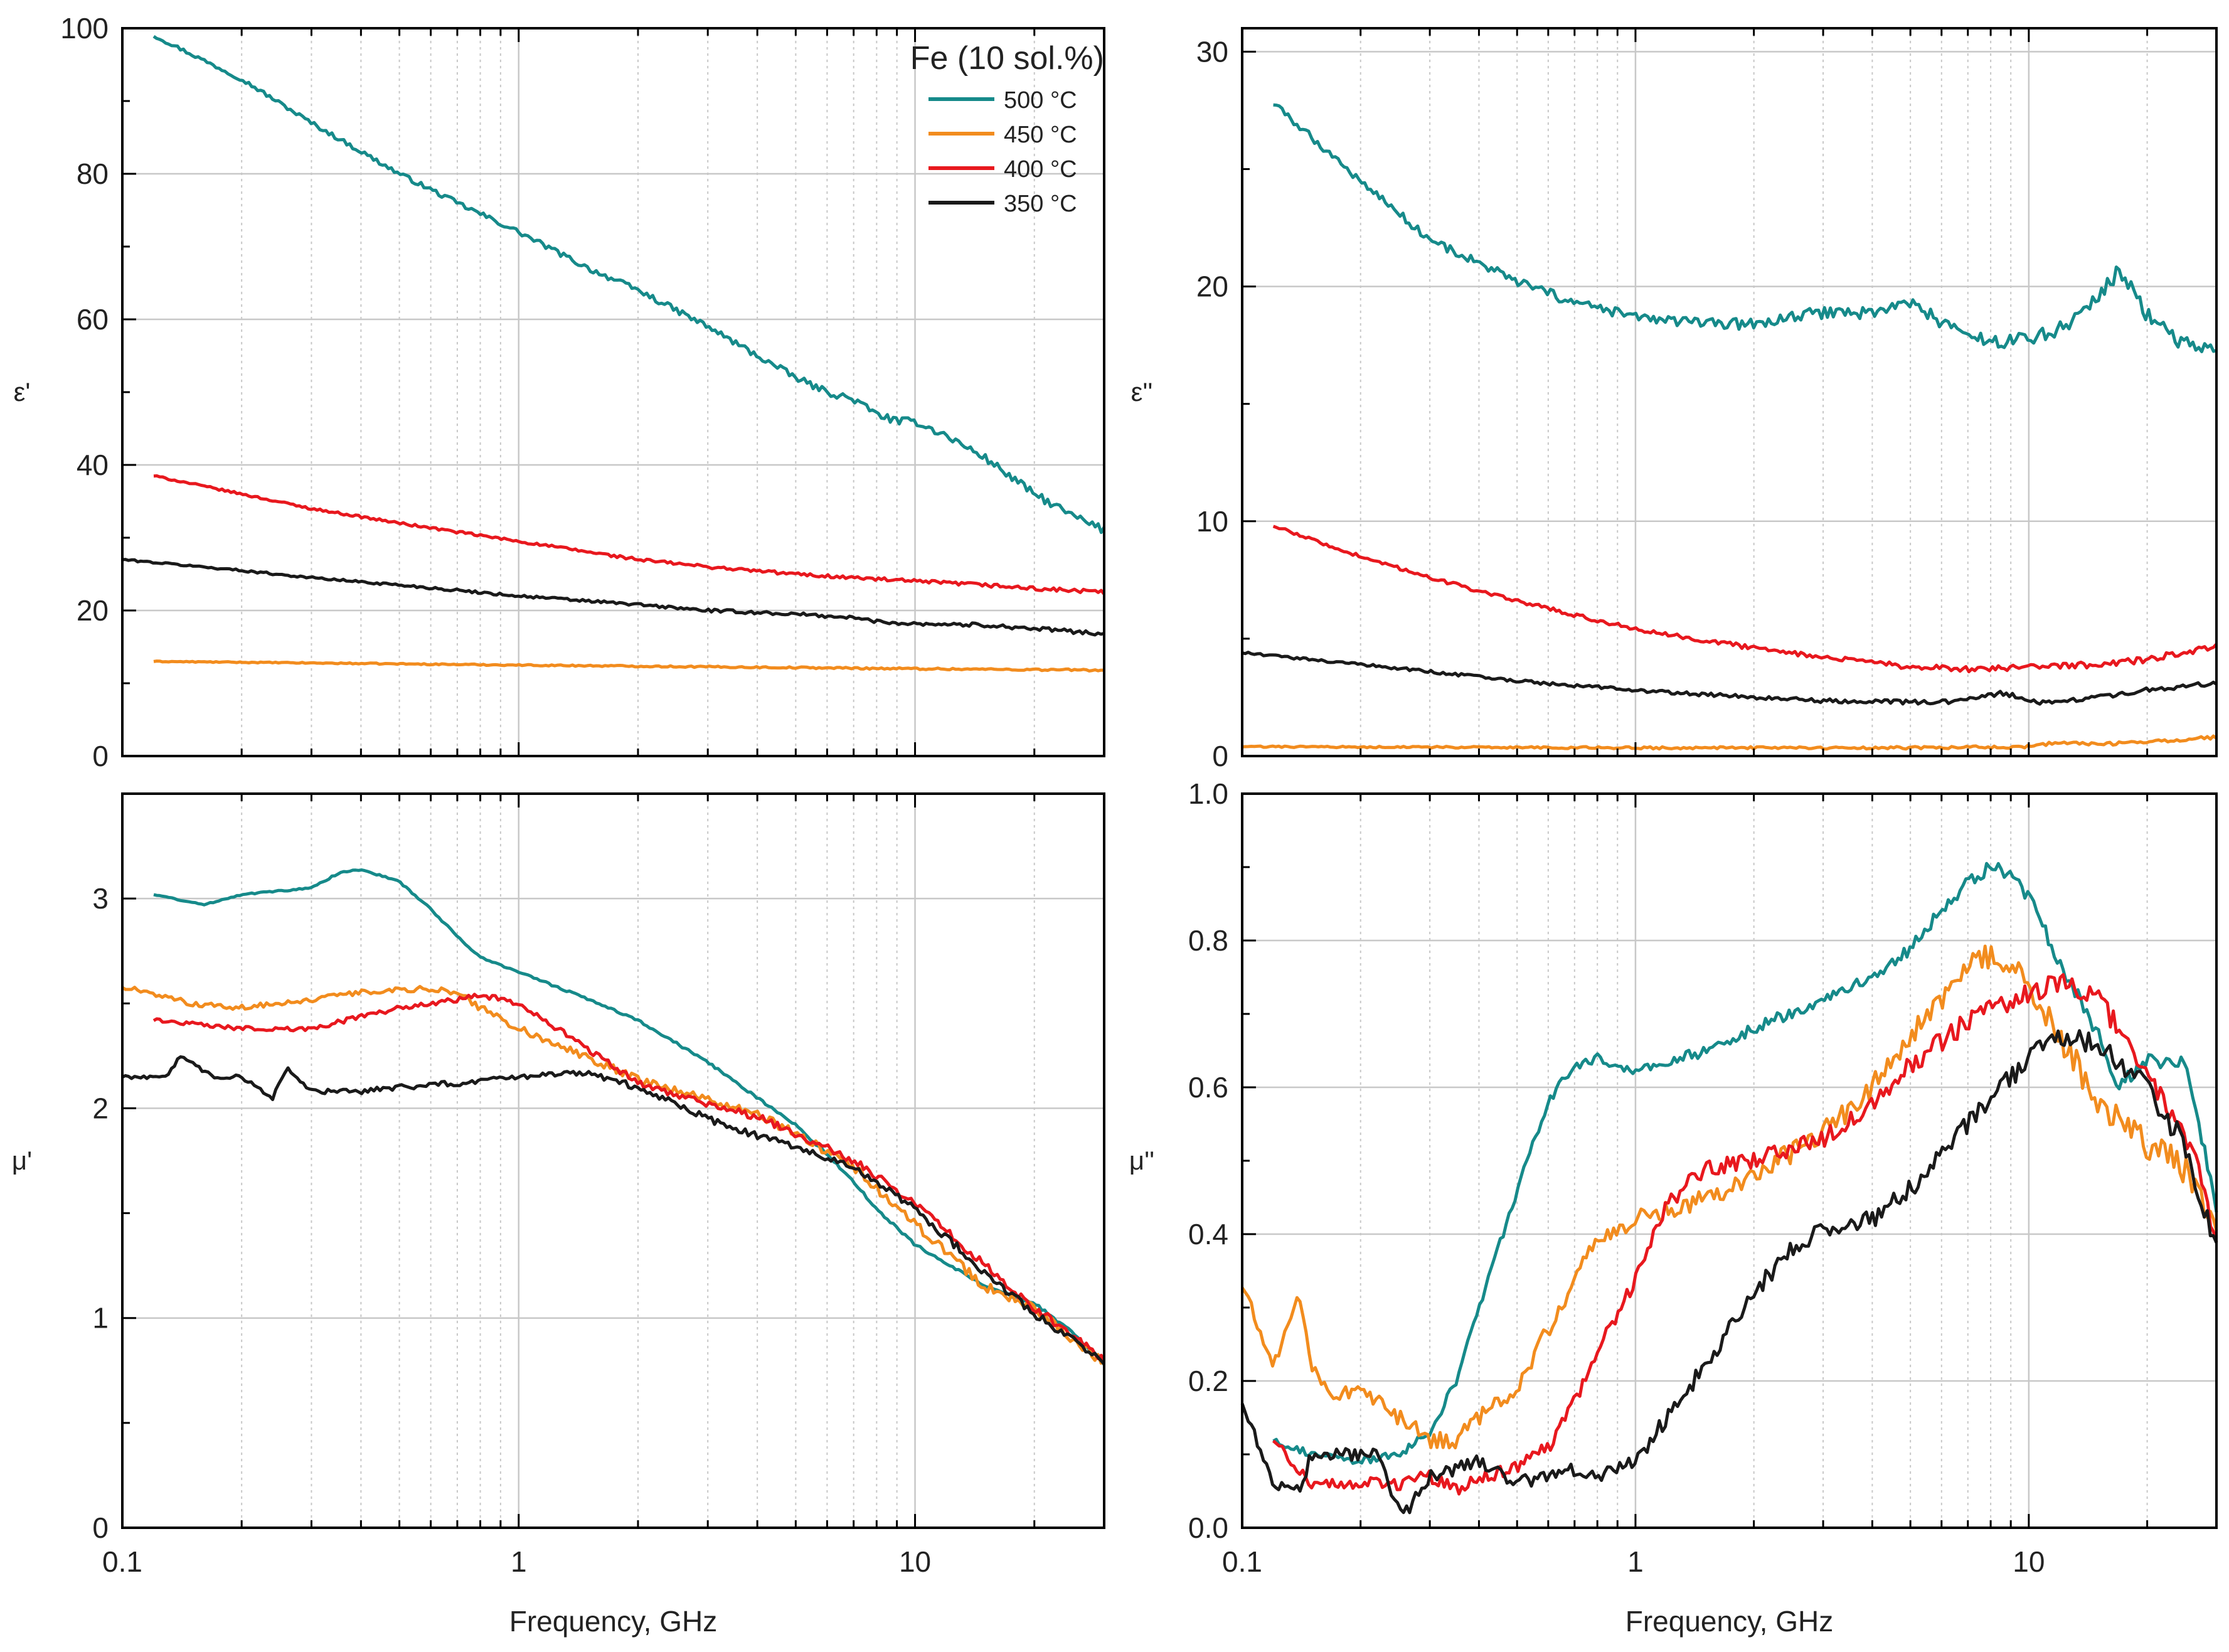  What do you see at coordinates (1007, 58) in the screenshot?
I see `legend-title: Fe (10 sol.%)` at bounding box center [1007, 58].